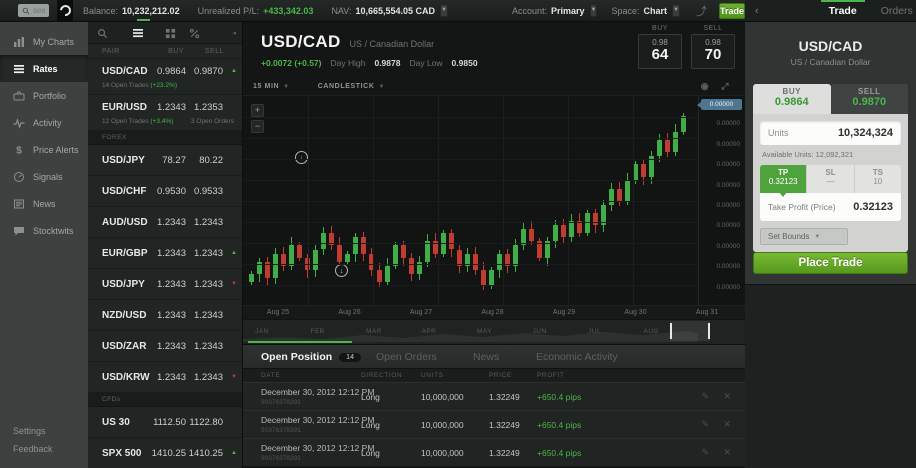 The image size is (916, 468). Describe the element at coordinates (300, 342) in the screenshot. I see `timeline-progress` at that location.